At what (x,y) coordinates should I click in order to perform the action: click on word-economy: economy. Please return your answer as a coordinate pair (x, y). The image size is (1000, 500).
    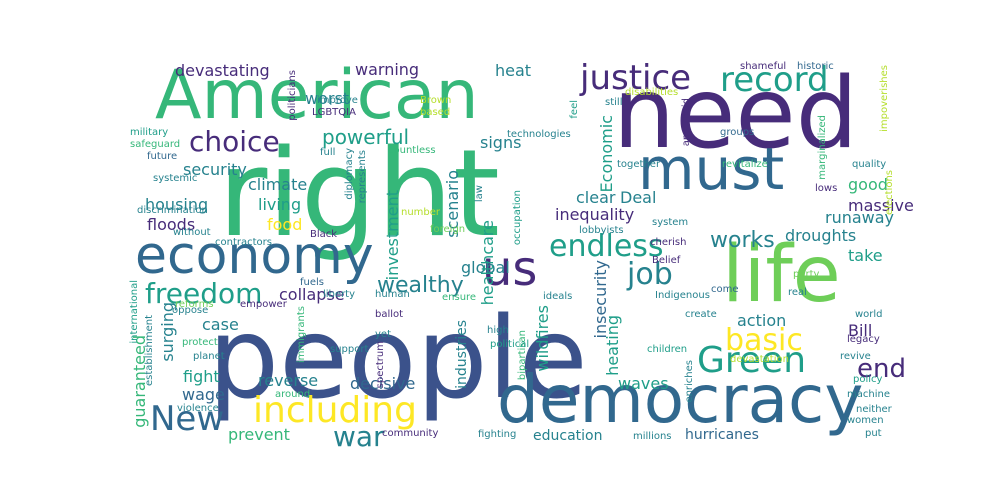
    Looking at the image, I should click on (254, 256).